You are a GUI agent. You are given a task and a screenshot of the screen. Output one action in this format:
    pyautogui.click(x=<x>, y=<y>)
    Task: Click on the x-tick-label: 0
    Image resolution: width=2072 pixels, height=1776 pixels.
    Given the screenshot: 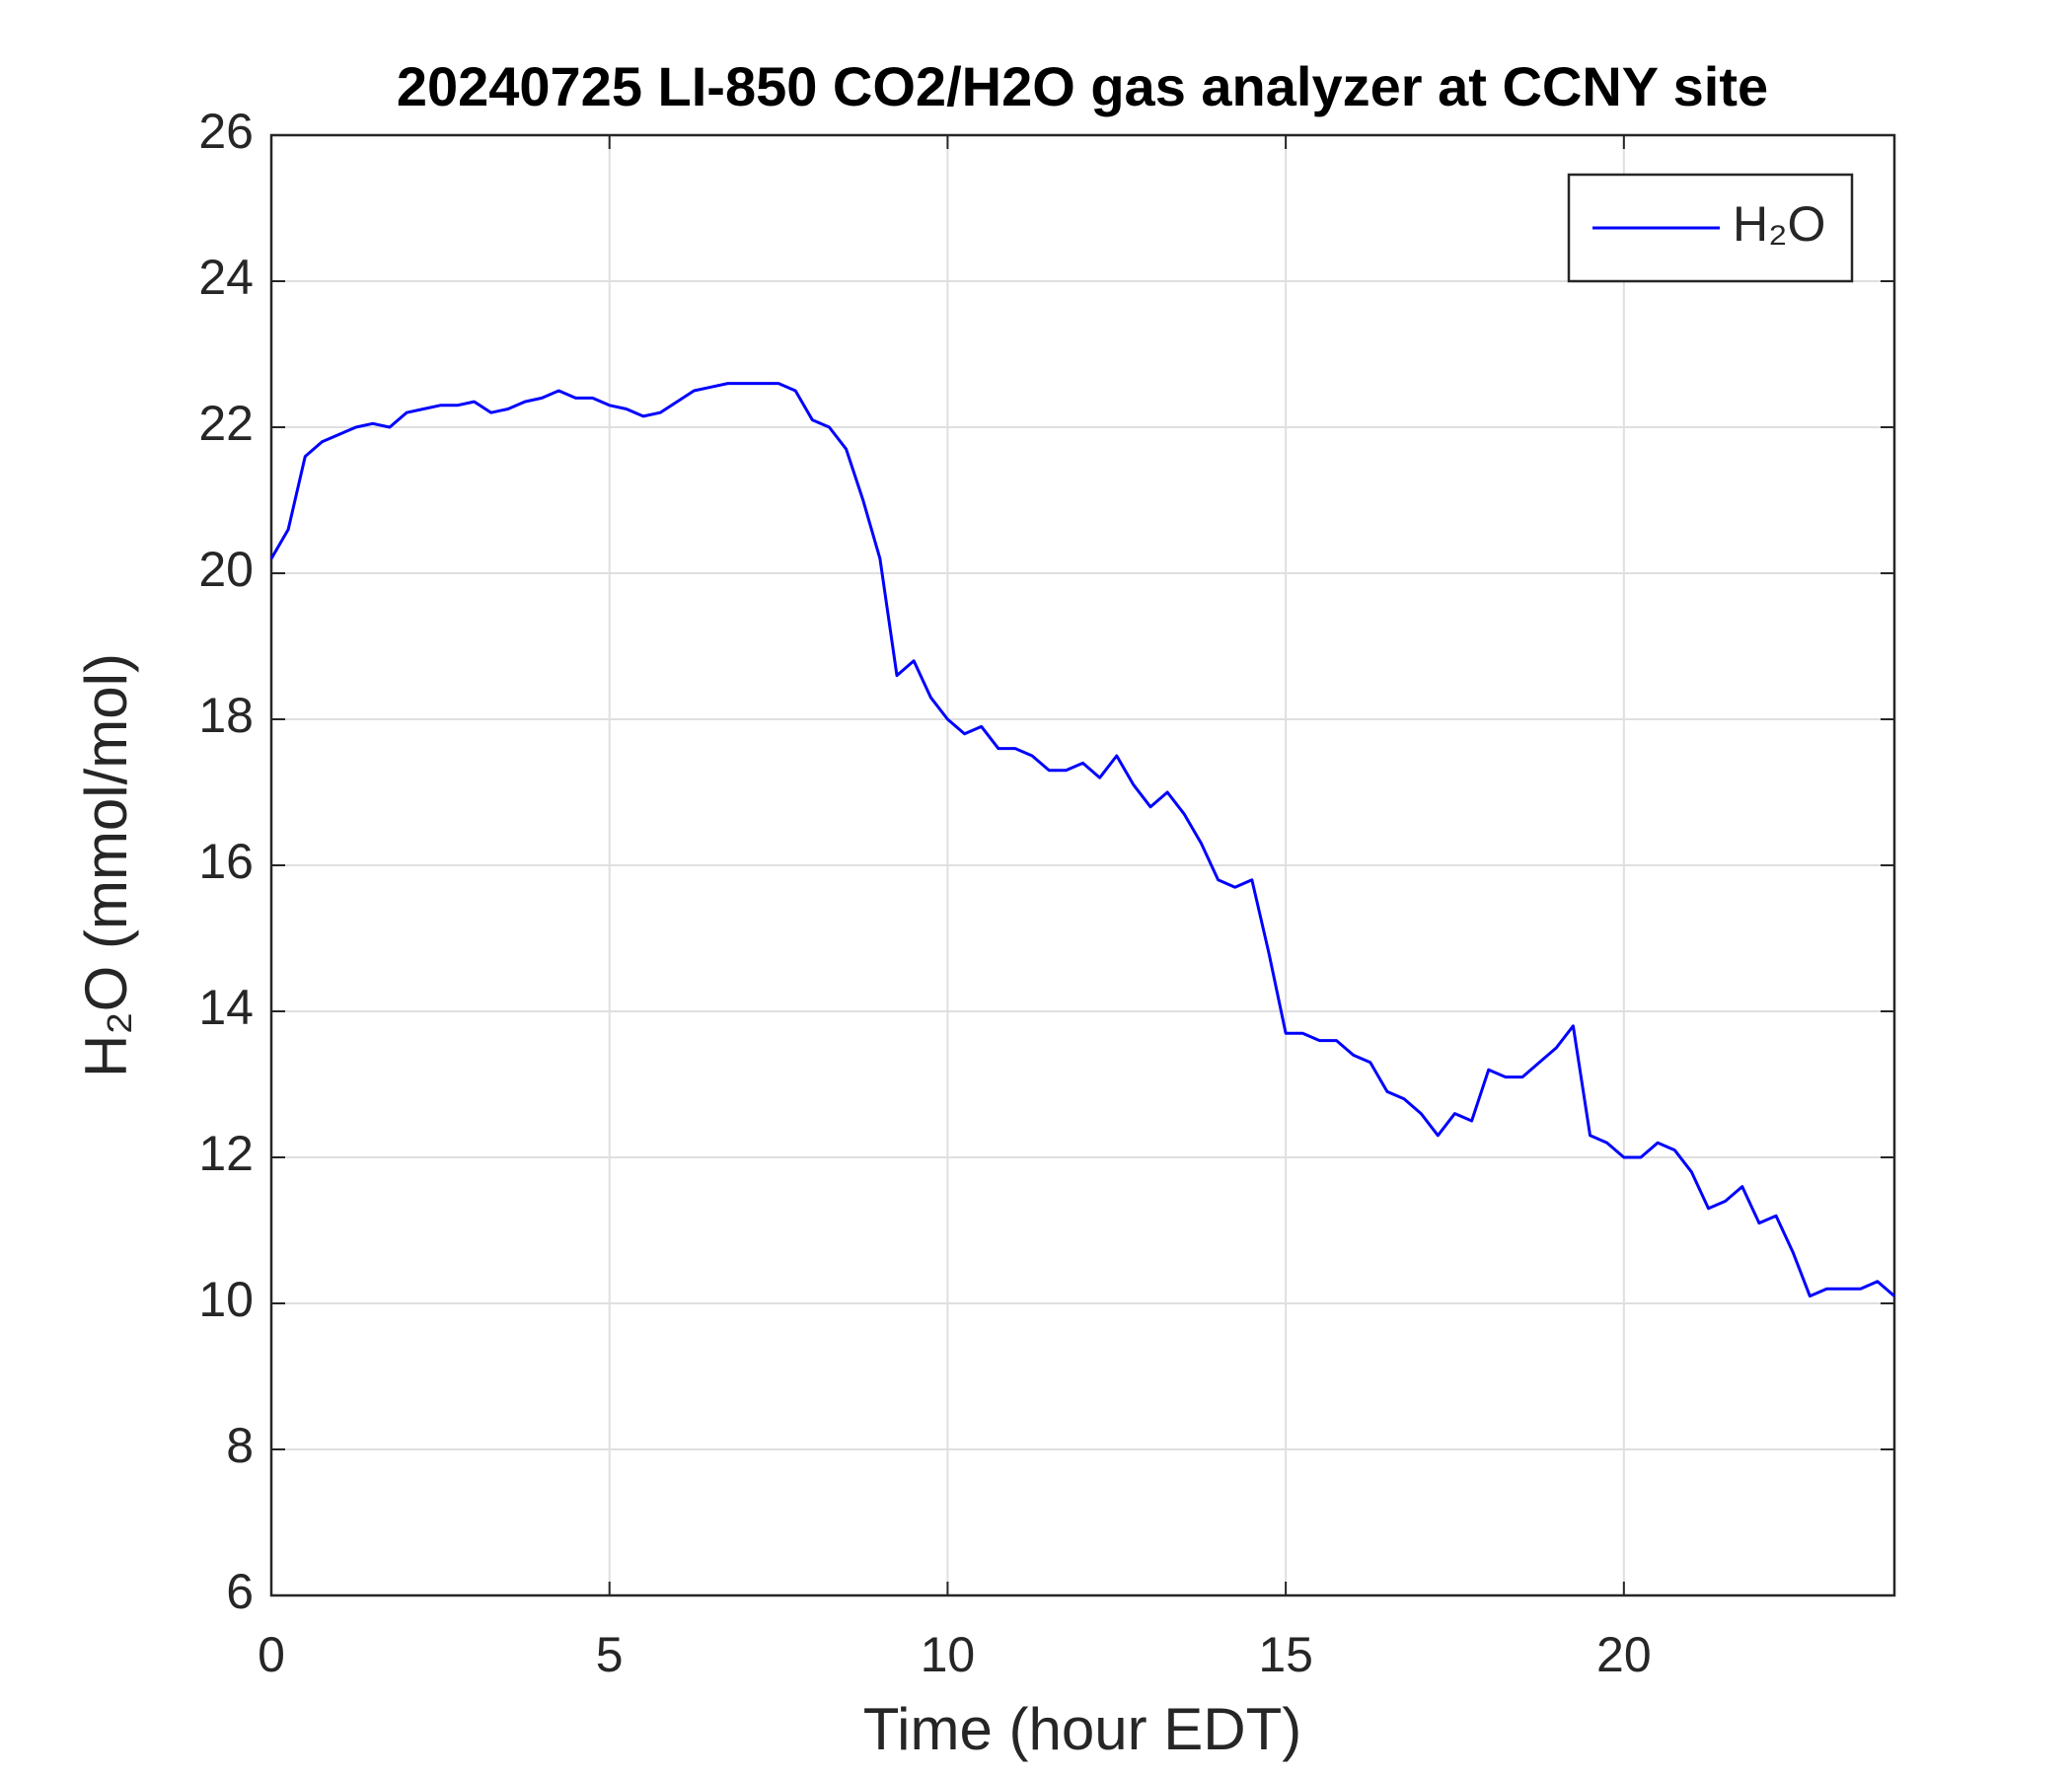 What is the action you would take?
    pyautogui.click(x=272, y=1655)
    